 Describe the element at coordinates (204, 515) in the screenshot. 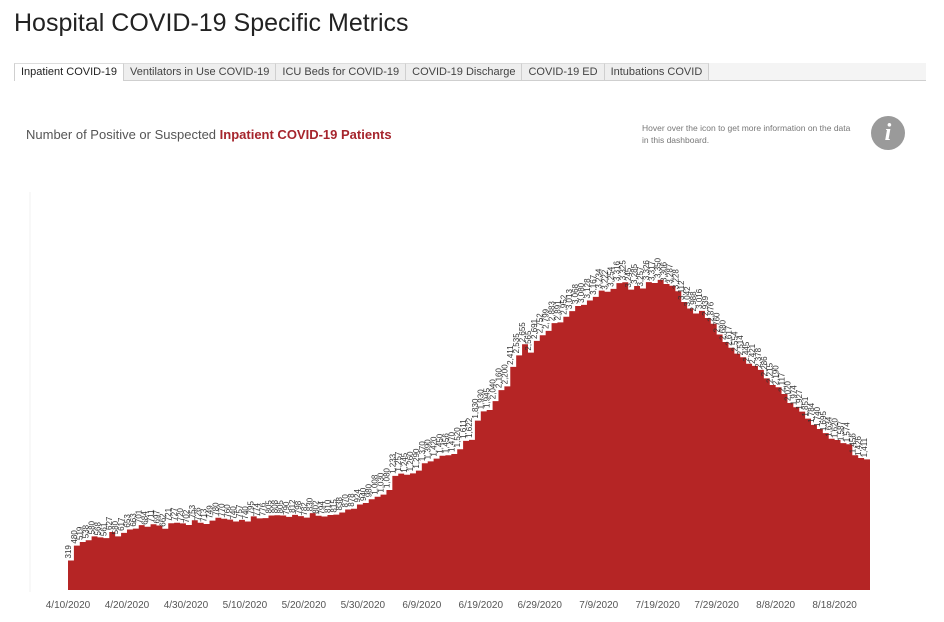

I see `data-label: 713` at that location.